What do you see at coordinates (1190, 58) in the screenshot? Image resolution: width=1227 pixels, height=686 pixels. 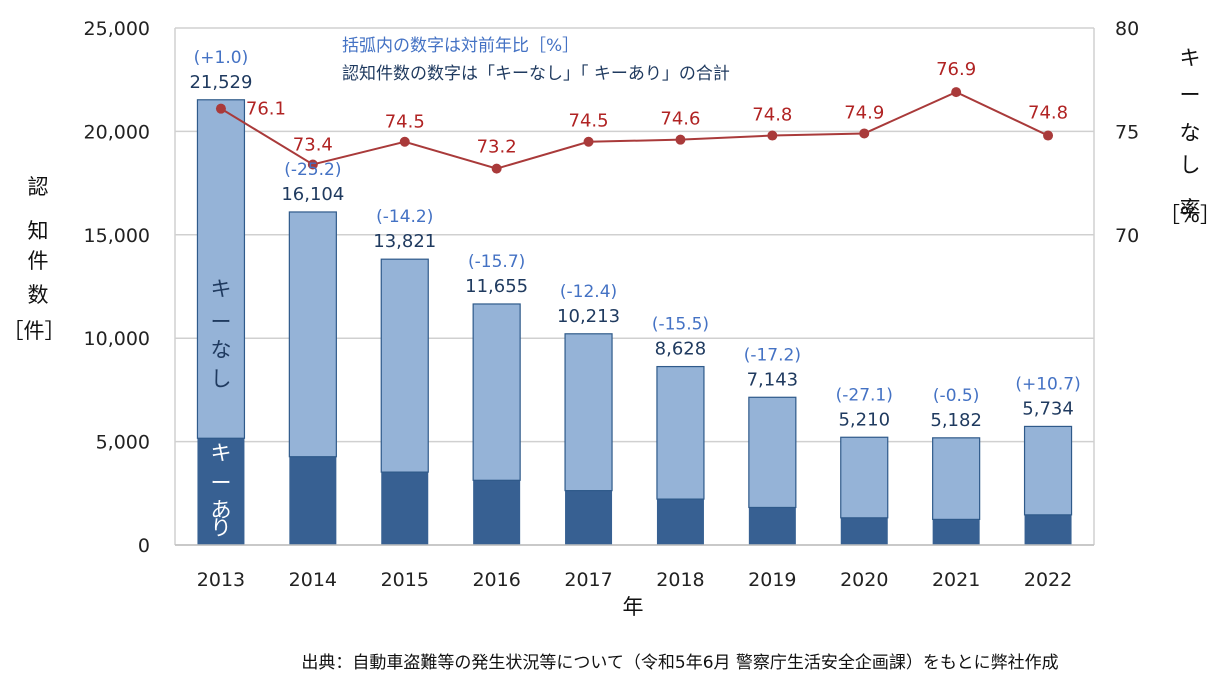 I see `y-right-axis-title: キ` at bounding box center [1190, 58].